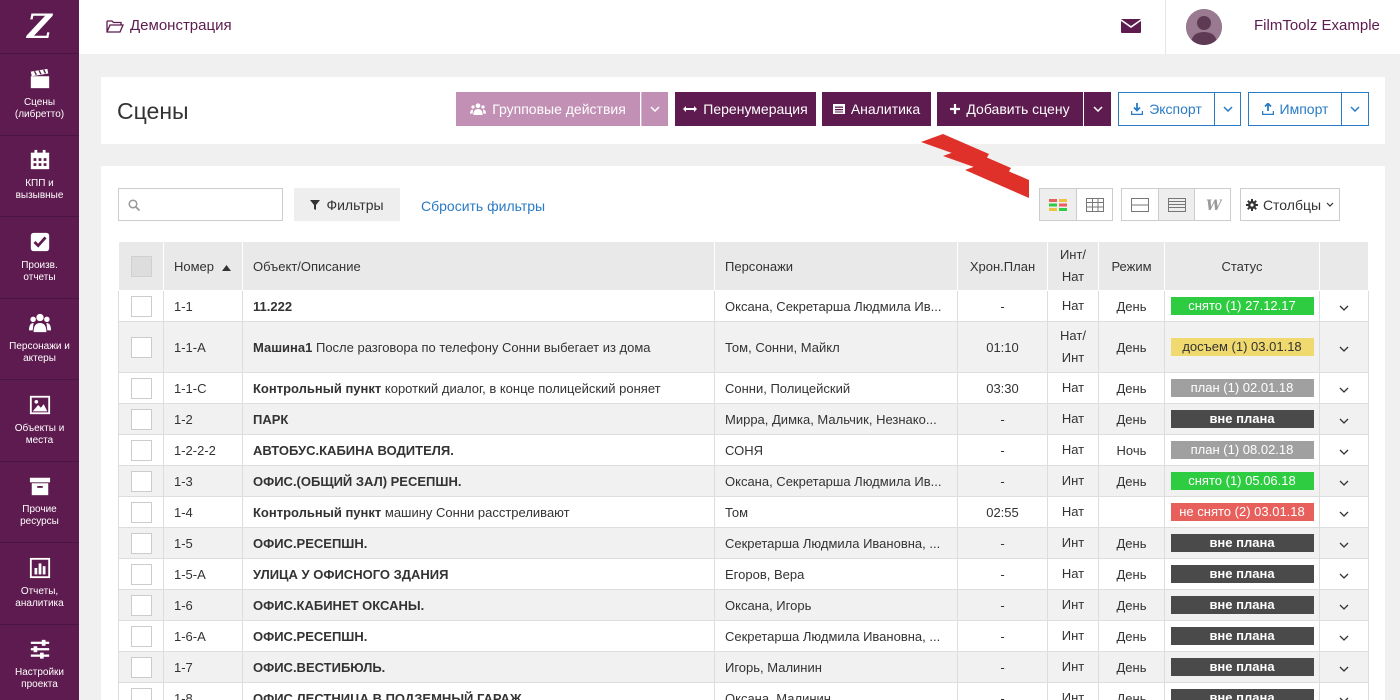 The height and width of the screenshot is (700, 1400). Describe the element at coordinates (1295, 109) in the screenshot. I see `import-button: Импорт` at that location.